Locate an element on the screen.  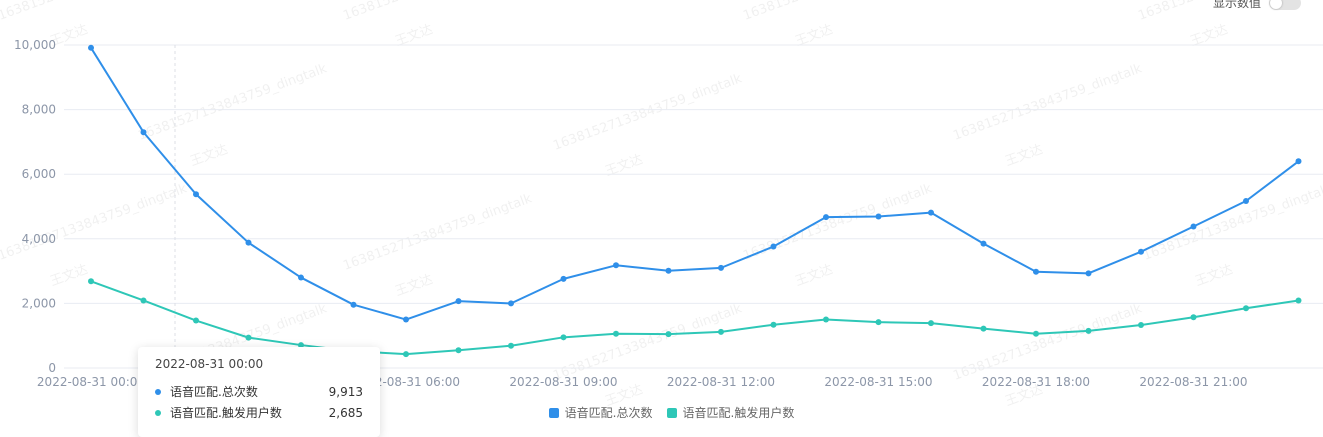
x-tick-label: 2022-08-31 09:00 is located at coordinates (563, 382).